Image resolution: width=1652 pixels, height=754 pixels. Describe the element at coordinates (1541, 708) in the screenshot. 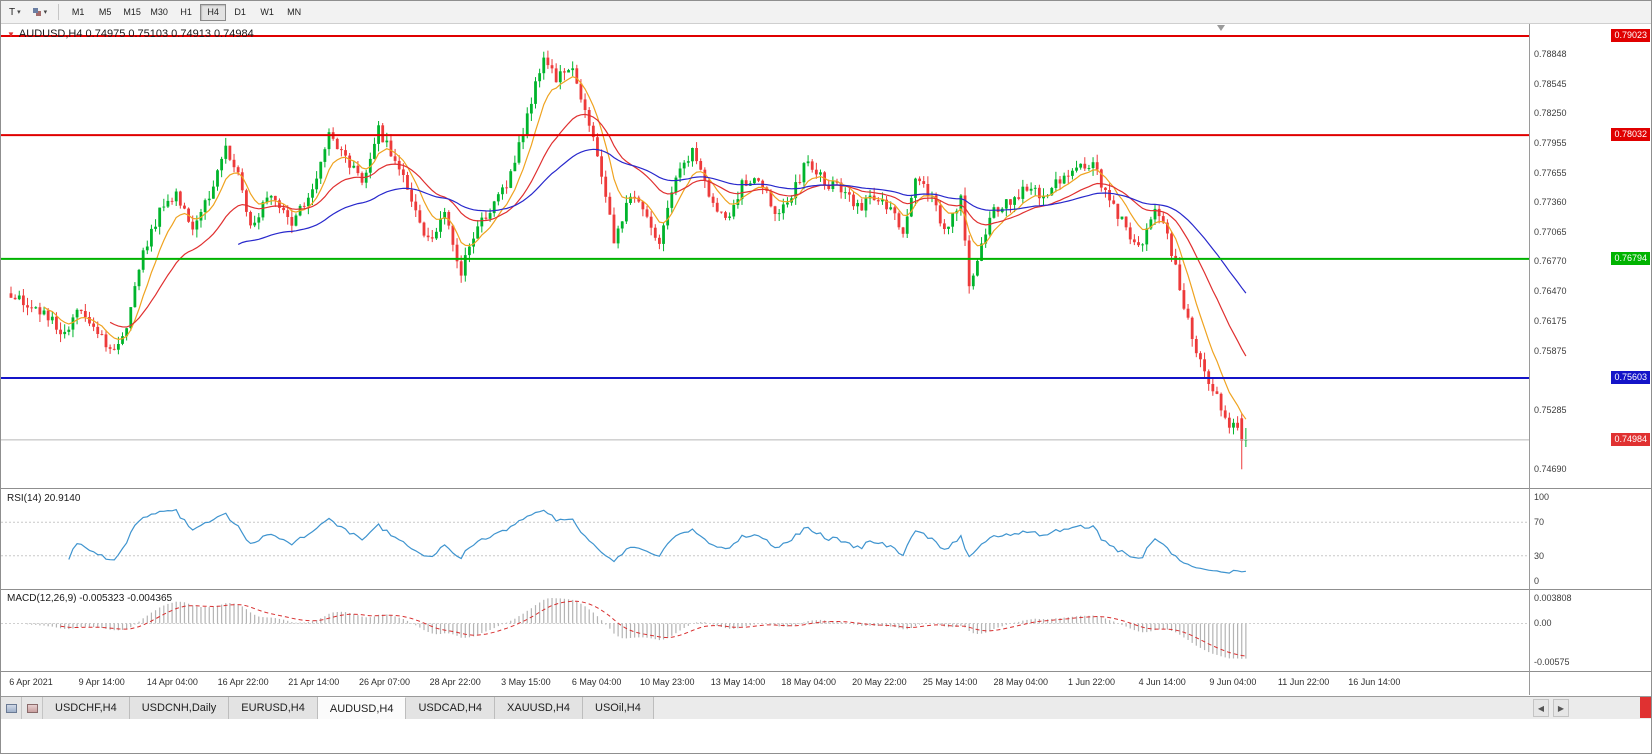

I see `tabs-scroll-left-button: ◀` at that location.